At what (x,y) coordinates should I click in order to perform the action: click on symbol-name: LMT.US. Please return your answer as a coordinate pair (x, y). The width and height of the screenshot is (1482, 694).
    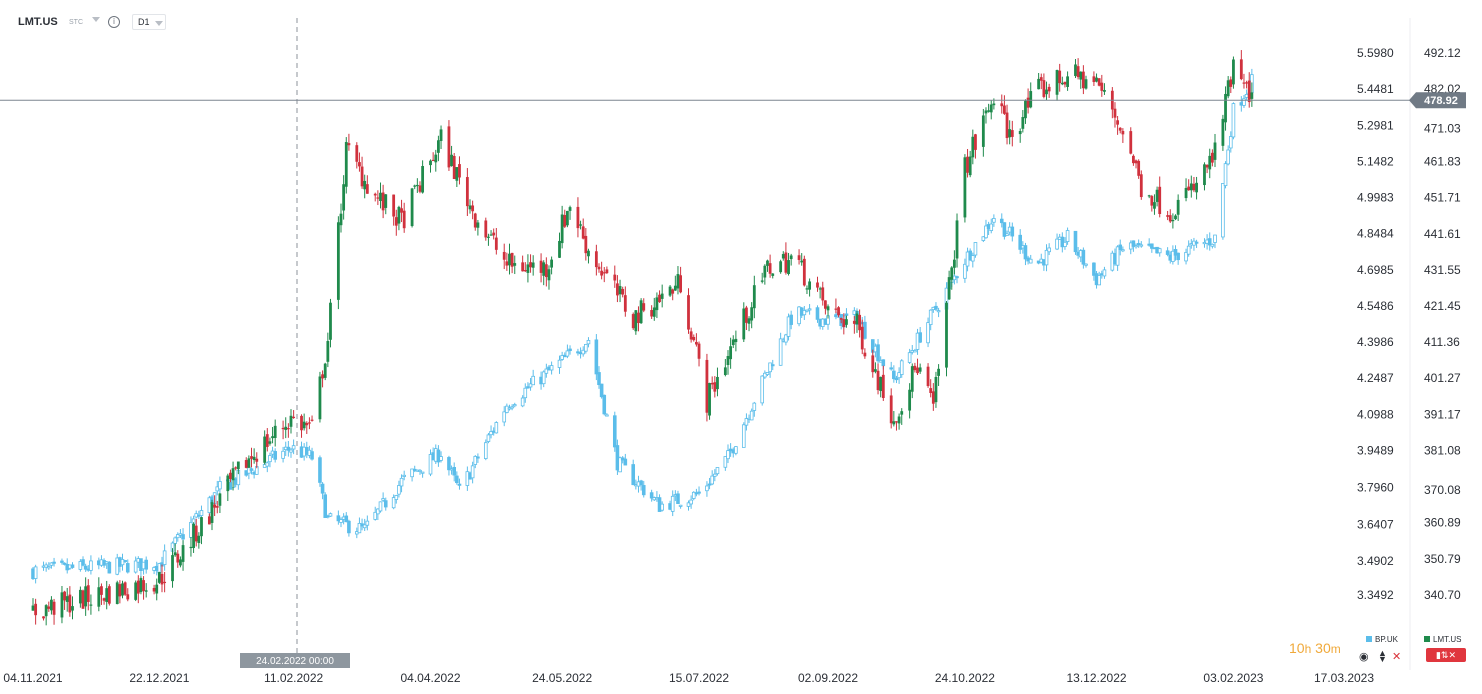
    Looking at the image, I should click on (38, 22).